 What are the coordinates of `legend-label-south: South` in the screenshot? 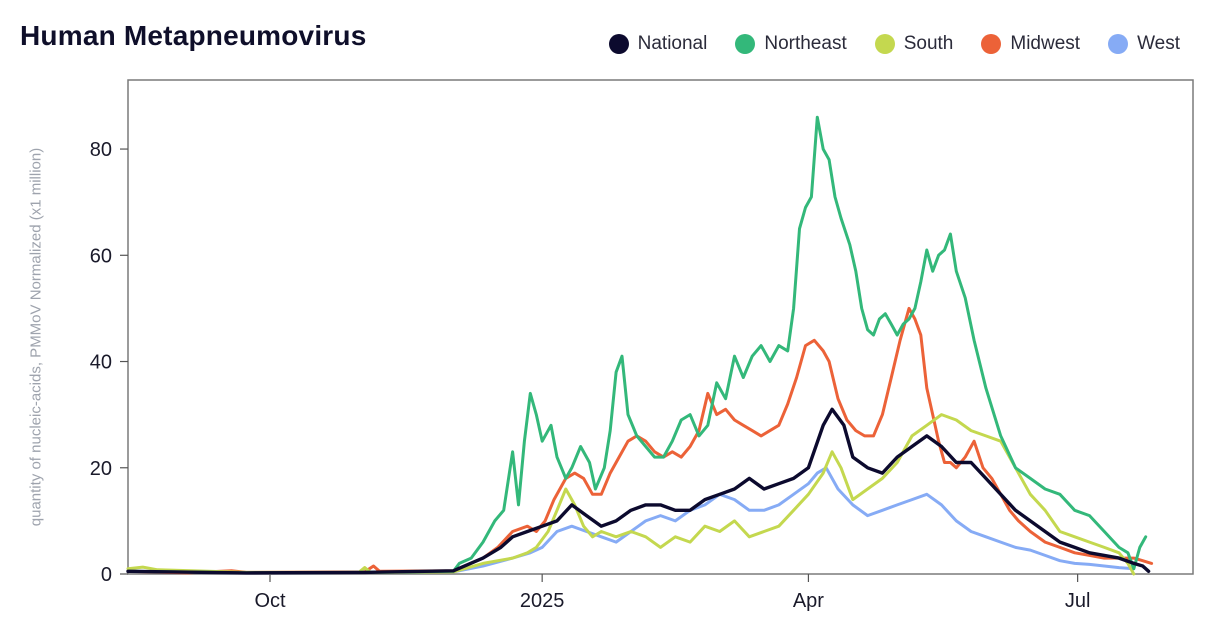 It's located at (928, 43).